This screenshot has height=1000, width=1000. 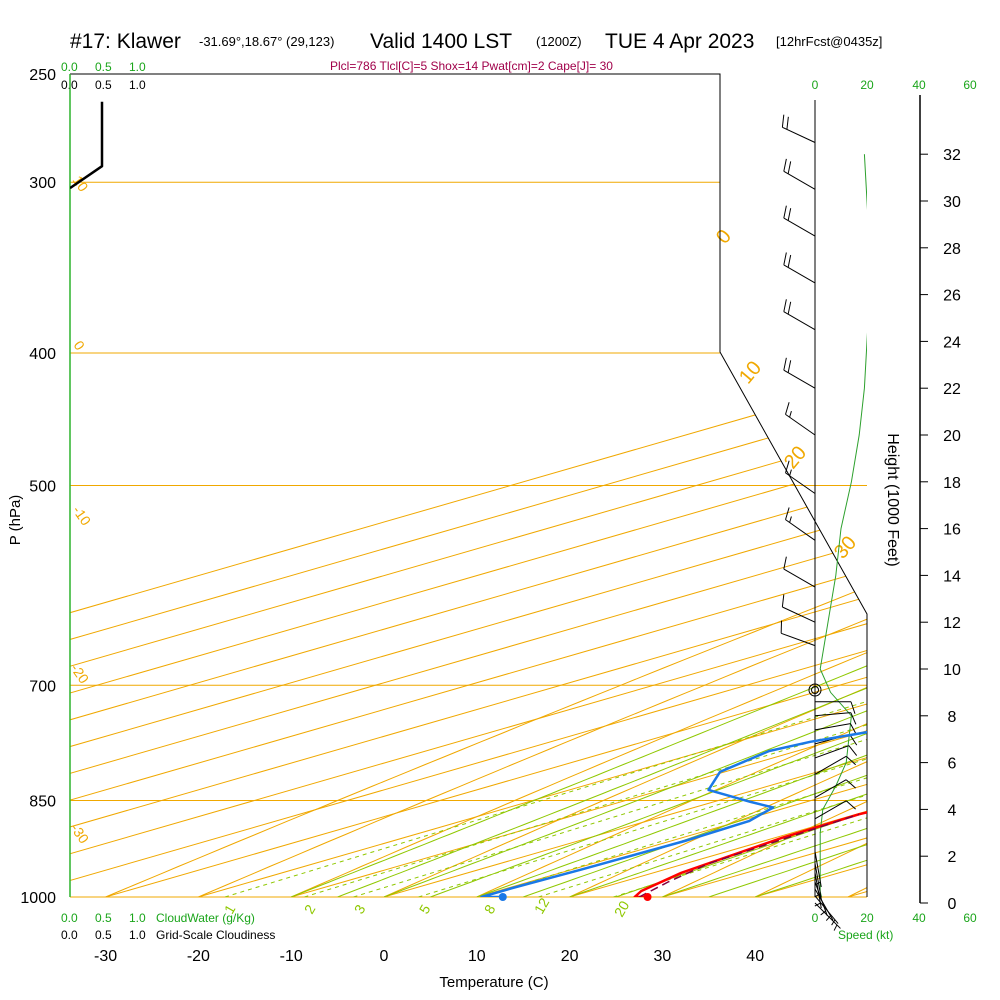 I want to click on cloudwater-tick-bottom: 1.0, so click(x=137, y=918).